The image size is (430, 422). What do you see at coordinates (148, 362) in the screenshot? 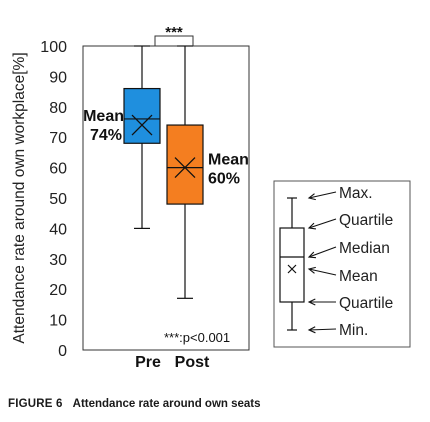
I see `x-tick-label: Pre` at bounding box center [148, 362].